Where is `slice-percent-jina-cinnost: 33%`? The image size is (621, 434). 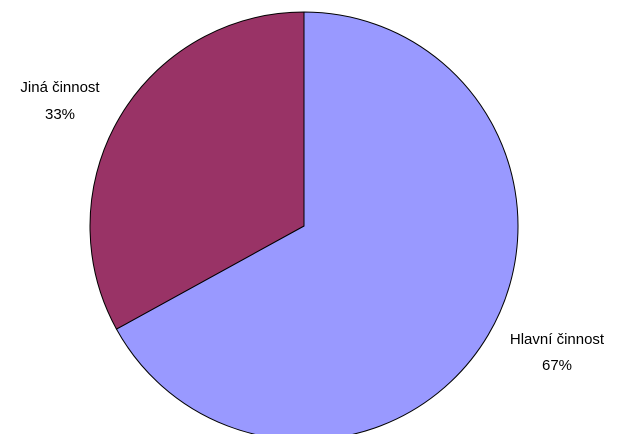 slice-percent-jina-cinnost: 33% is located at coordinates (60, 114).